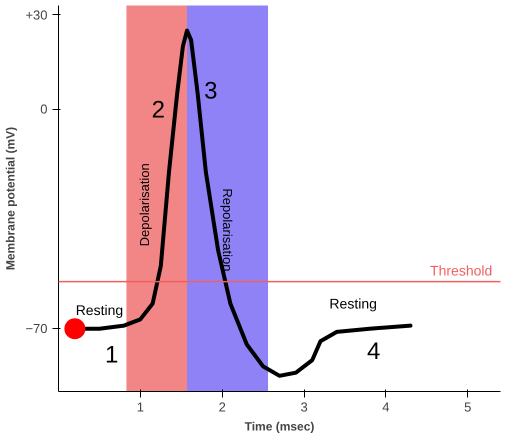 The width and height of the screenshot is (512, 443). Describe the element at coordinates (468, 407) in the screenshot. I see `x-tick-label: 5` at that location.